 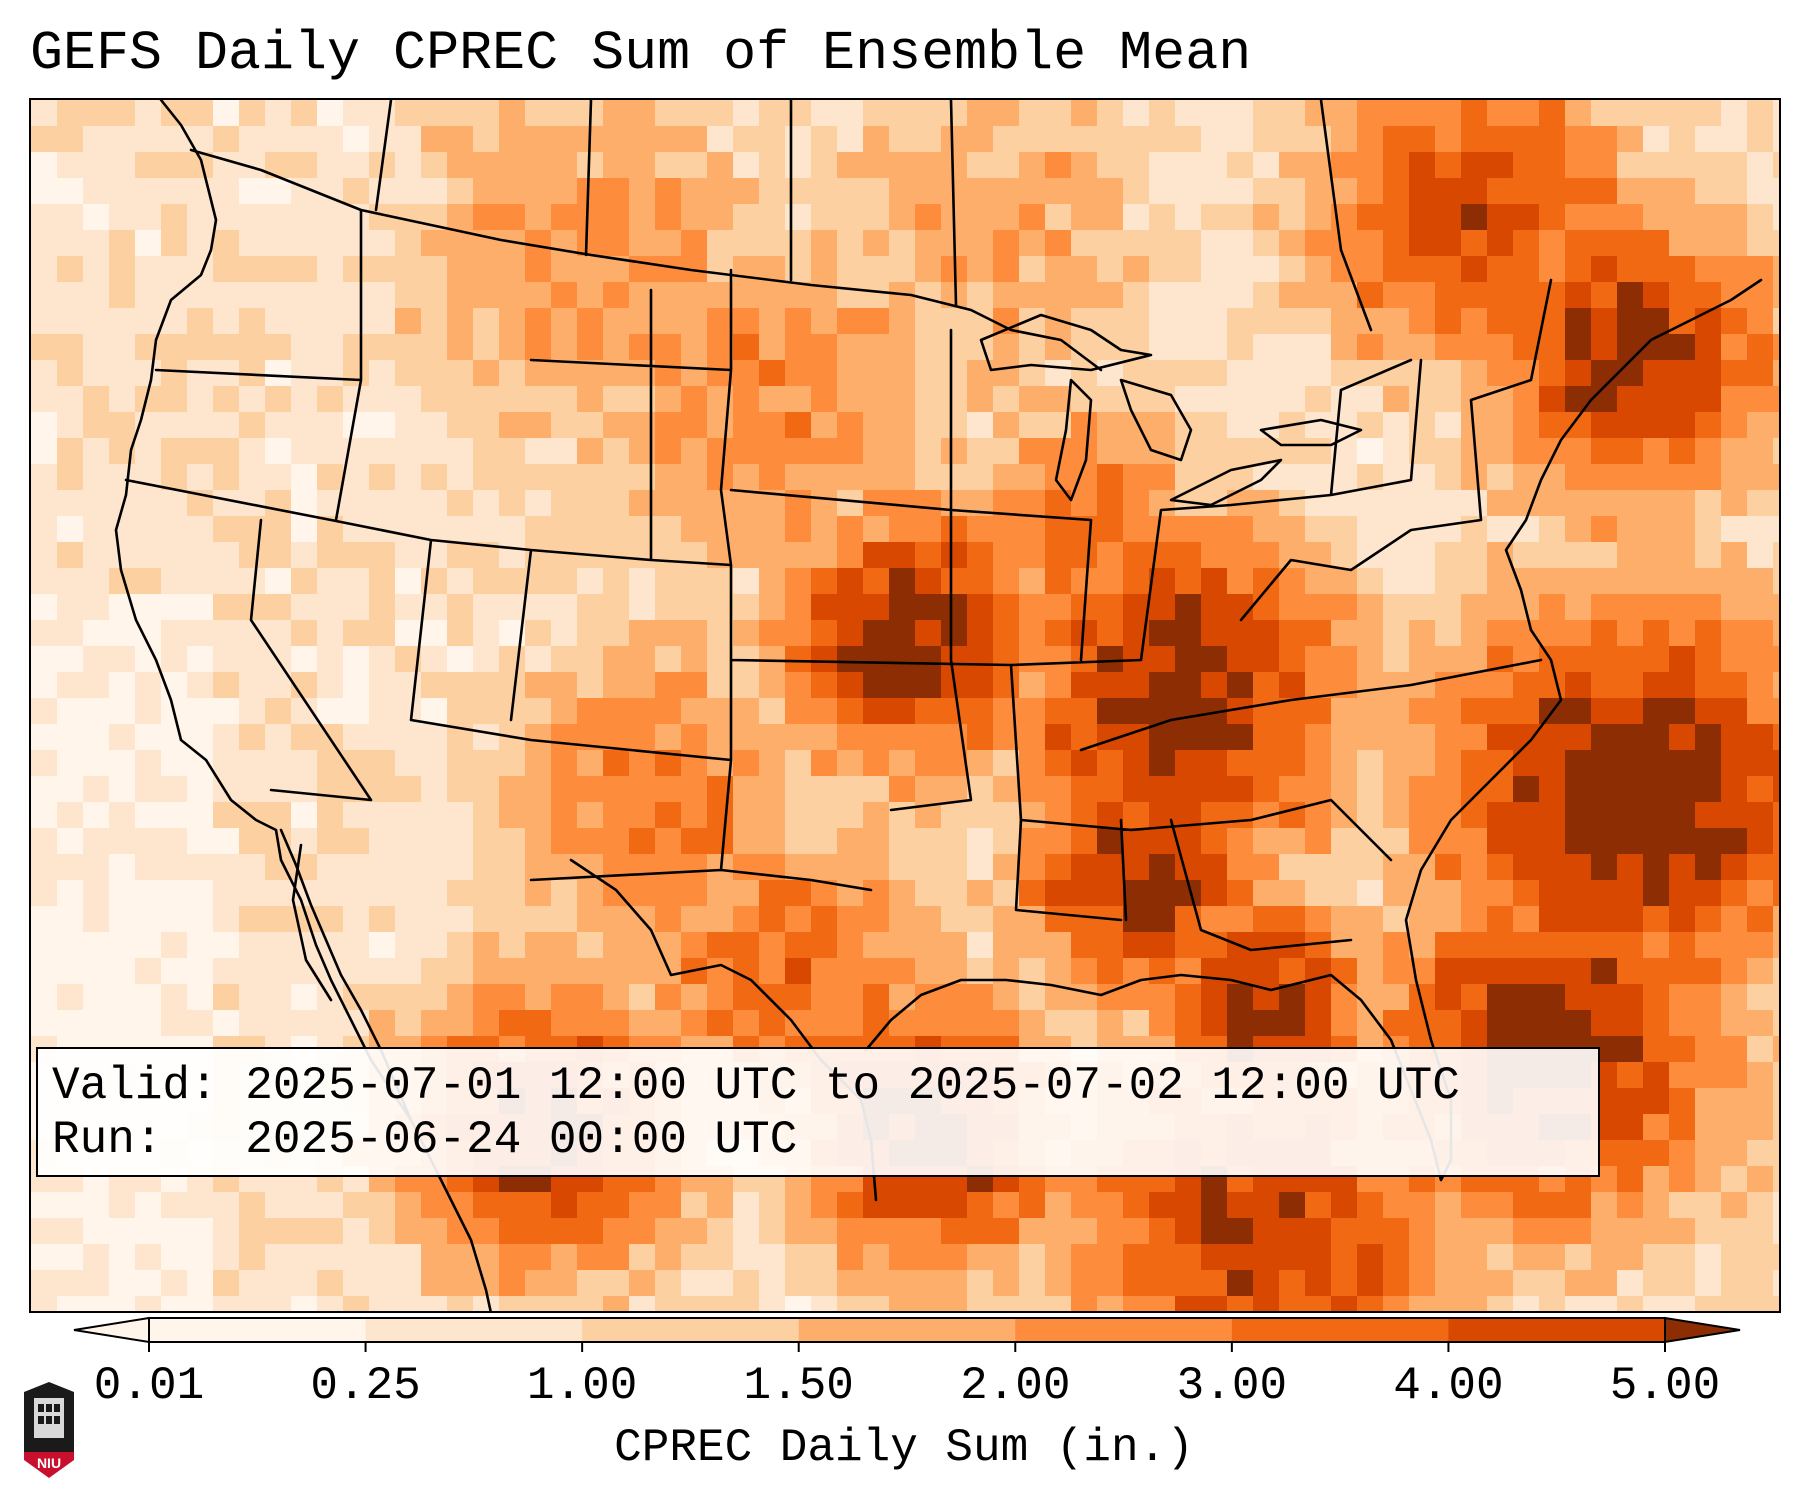 I want to click on run-label: Run:, so click(x=107, y=1140).